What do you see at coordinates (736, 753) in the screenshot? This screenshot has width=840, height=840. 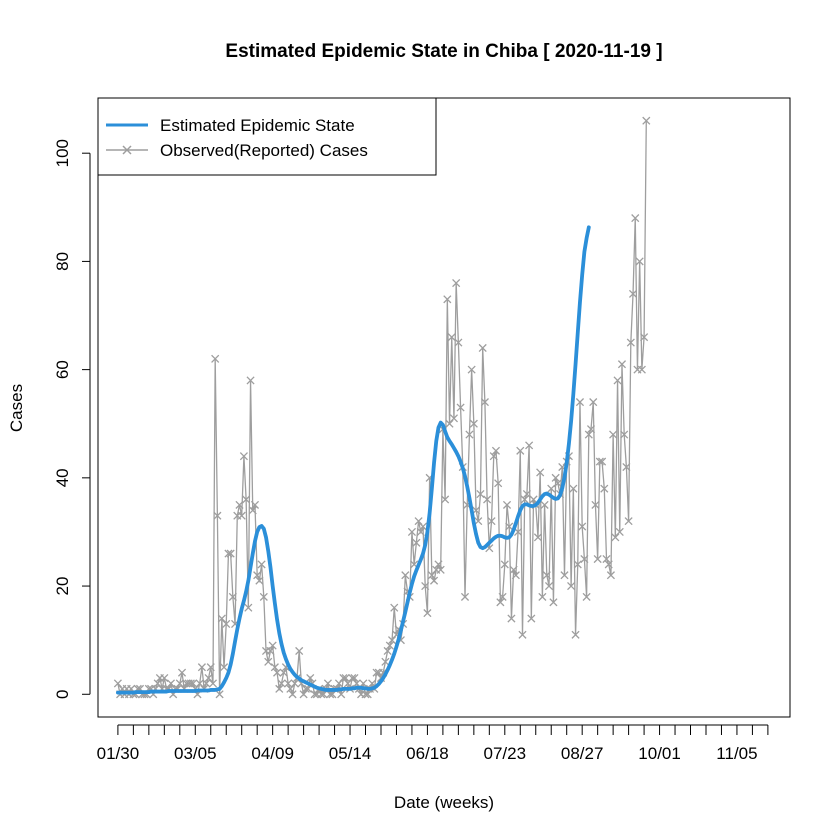 I see `x-tick-label: 11/05` at bounding box center [736, 753].